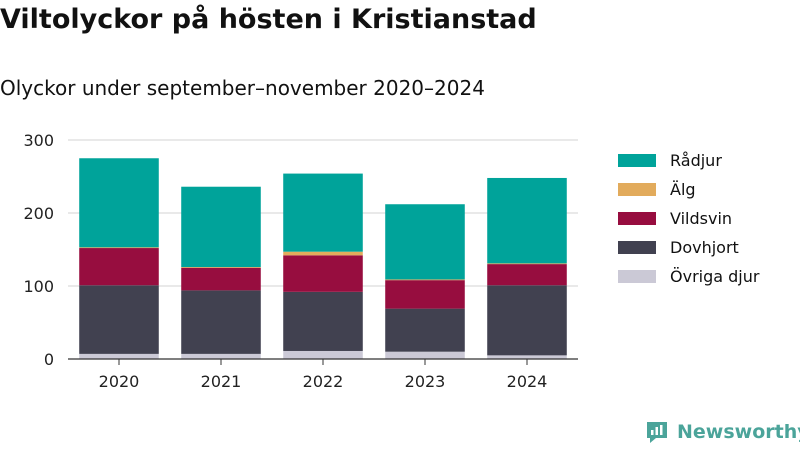  Describe the element at coordinates (323, 381) in the screenshot. I see `x-tick-label: 2022` at that location.